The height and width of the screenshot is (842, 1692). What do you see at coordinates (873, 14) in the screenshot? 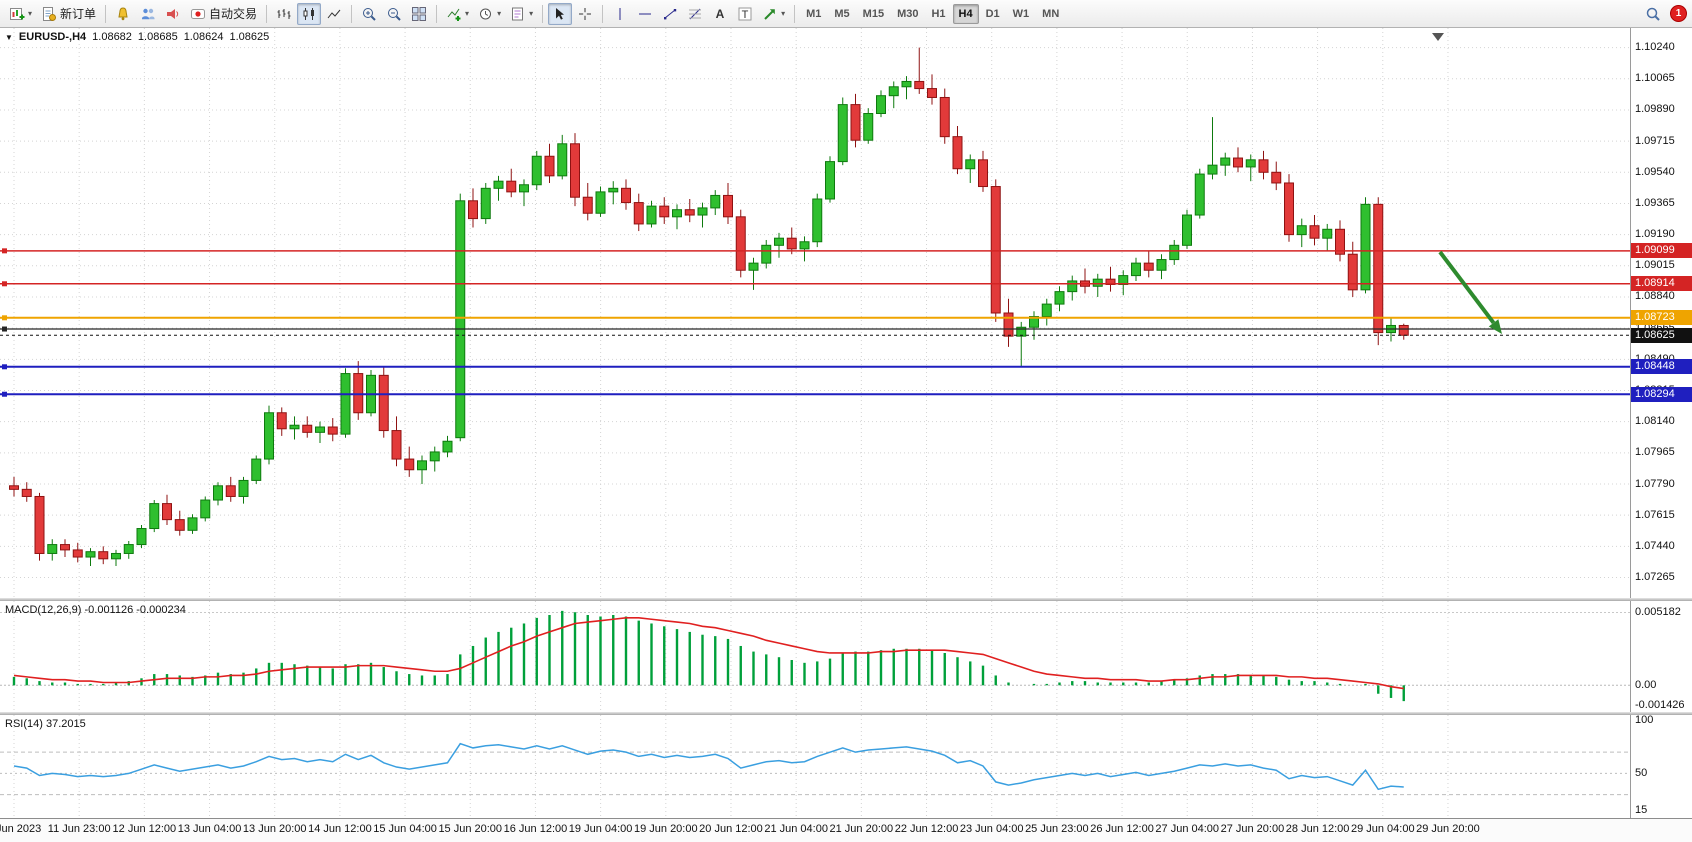
I see `timeframe-m15: M15` at bounding box center [873, 14].